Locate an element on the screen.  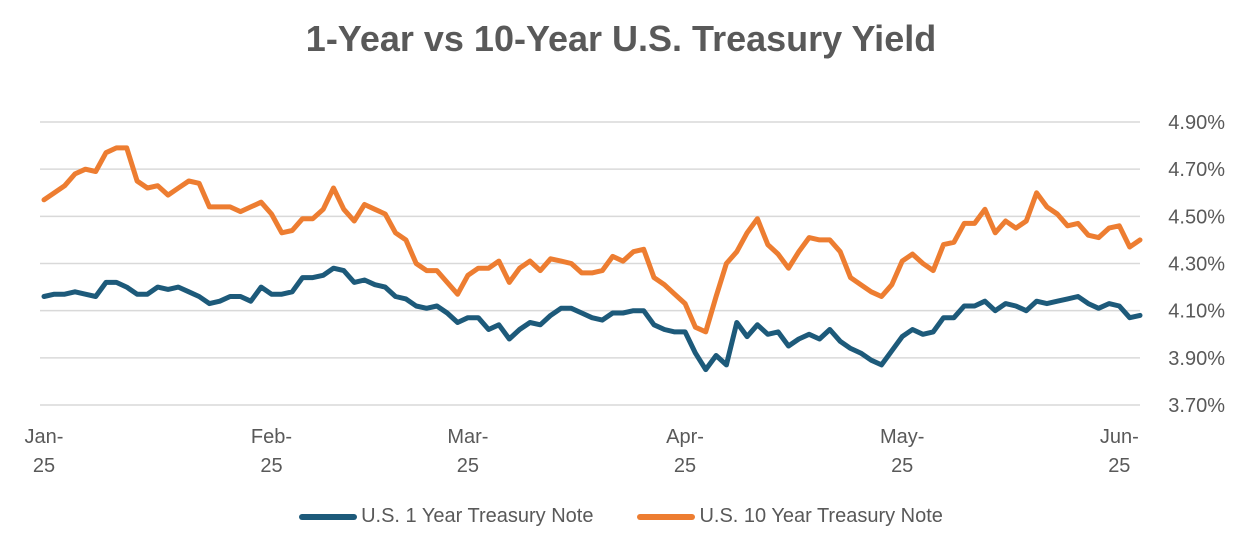
y-axis-ticks: 4.90% 4.70% 4.50% 4.30% 4.10% 3.90% 3.70% is located at coordinates (1196, 264).